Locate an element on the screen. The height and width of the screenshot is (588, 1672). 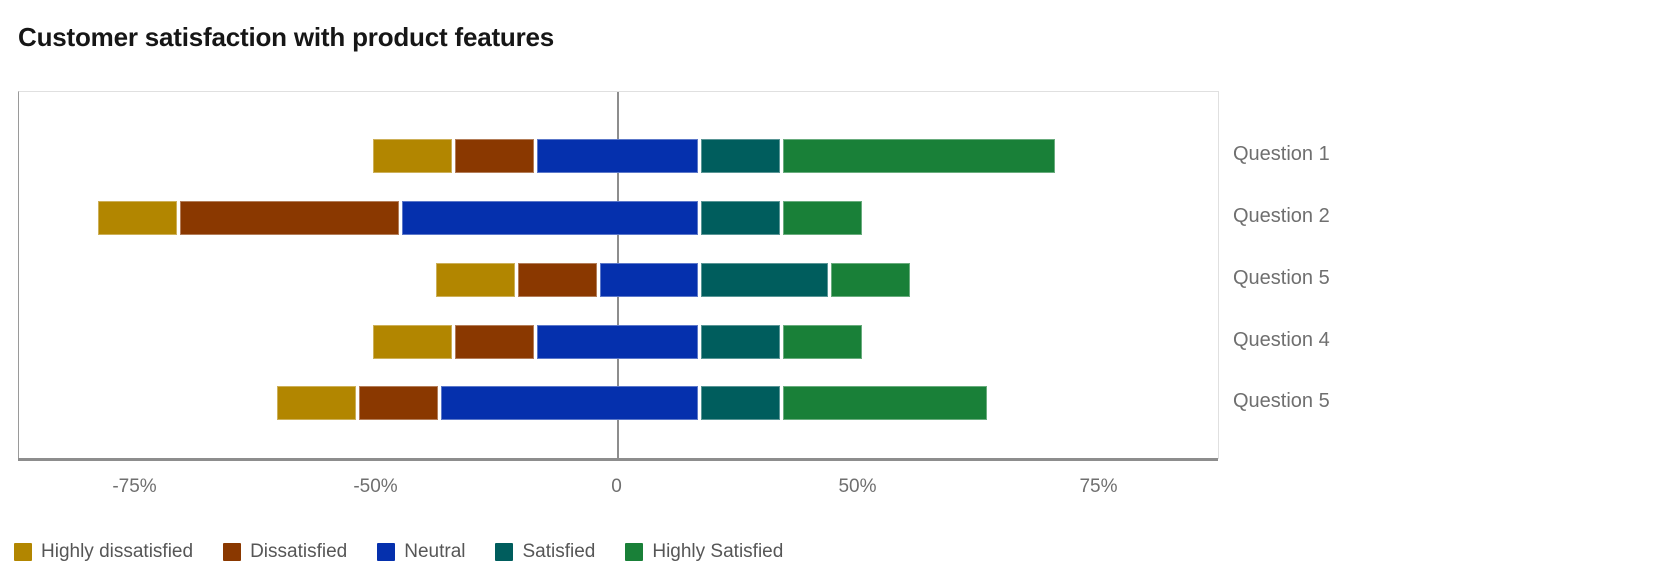
legend-item-highly-dissatisfied: Highly dissatisfied is located at coordinates (103, 552).